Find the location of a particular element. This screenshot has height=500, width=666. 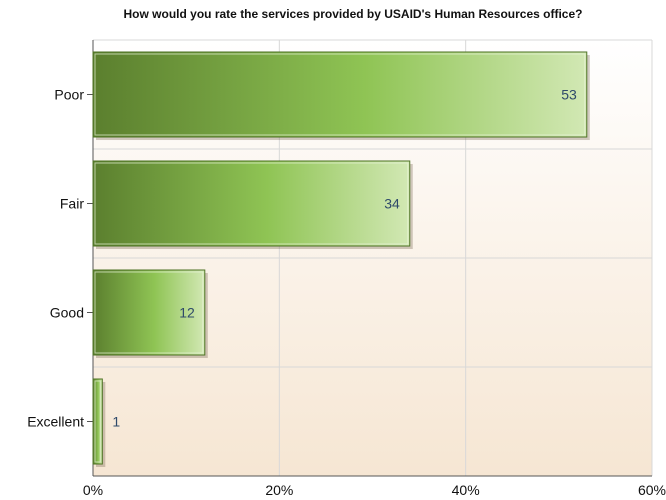

data-label: 12 is located at coordinates (187, 313).